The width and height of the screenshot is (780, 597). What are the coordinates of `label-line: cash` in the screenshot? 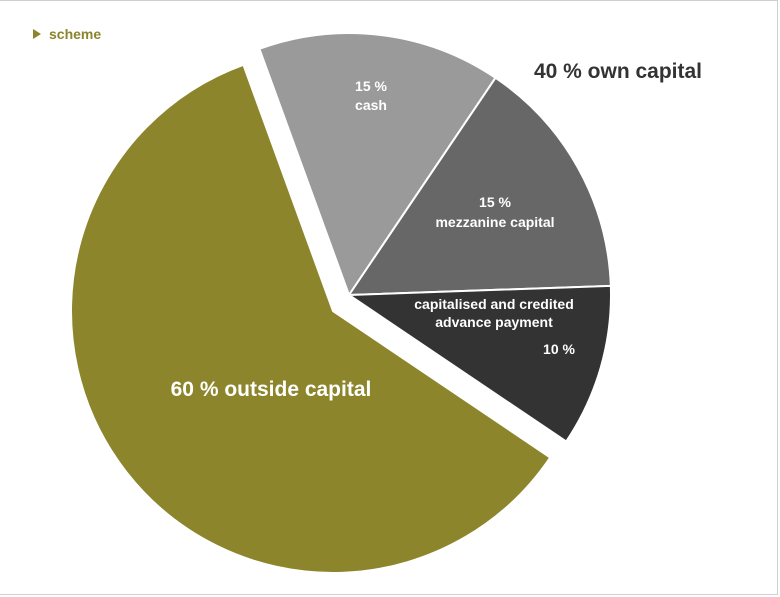 It's located at (371, 105).